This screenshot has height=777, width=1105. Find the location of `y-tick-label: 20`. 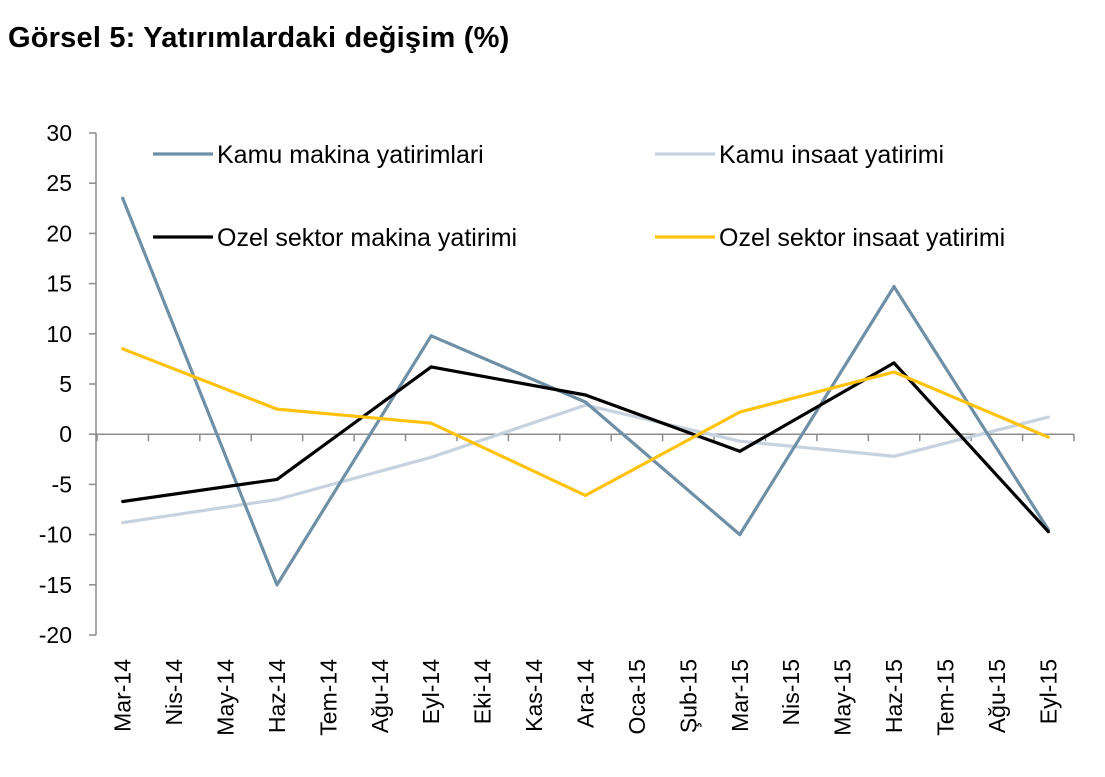

y-tick-label: 20 is located at coordinates (59, 233).